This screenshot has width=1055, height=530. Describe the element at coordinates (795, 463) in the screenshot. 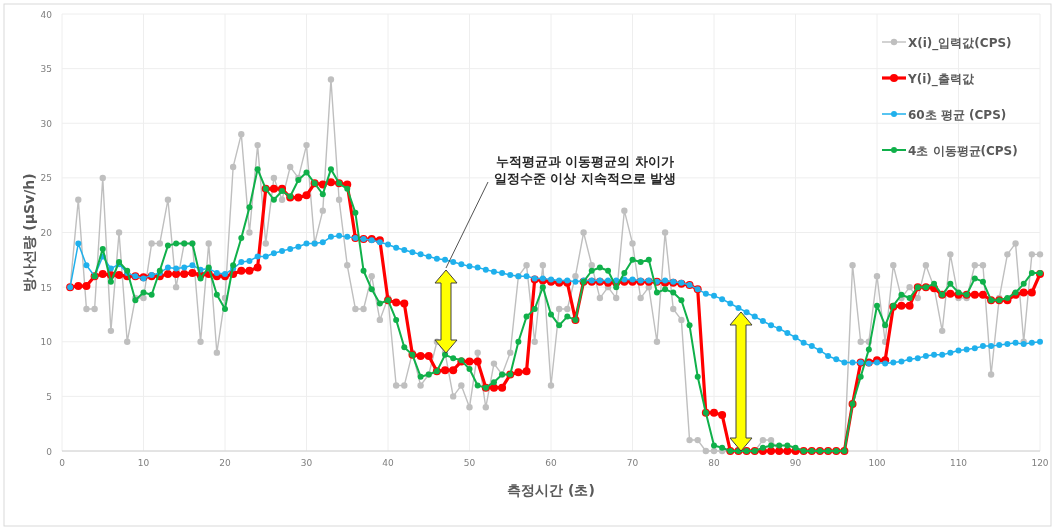

I see `x-tick-label: 90` at that location.